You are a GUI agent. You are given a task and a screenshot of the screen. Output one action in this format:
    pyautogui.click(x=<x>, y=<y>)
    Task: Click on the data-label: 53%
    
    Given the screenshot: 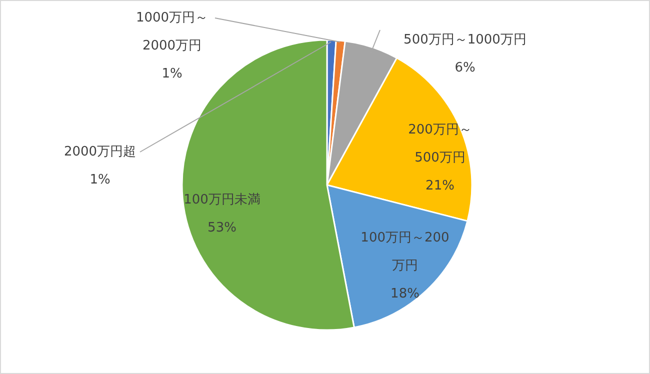 What is the action you would take?
    pyautogui.click(x=222, y=228)
    